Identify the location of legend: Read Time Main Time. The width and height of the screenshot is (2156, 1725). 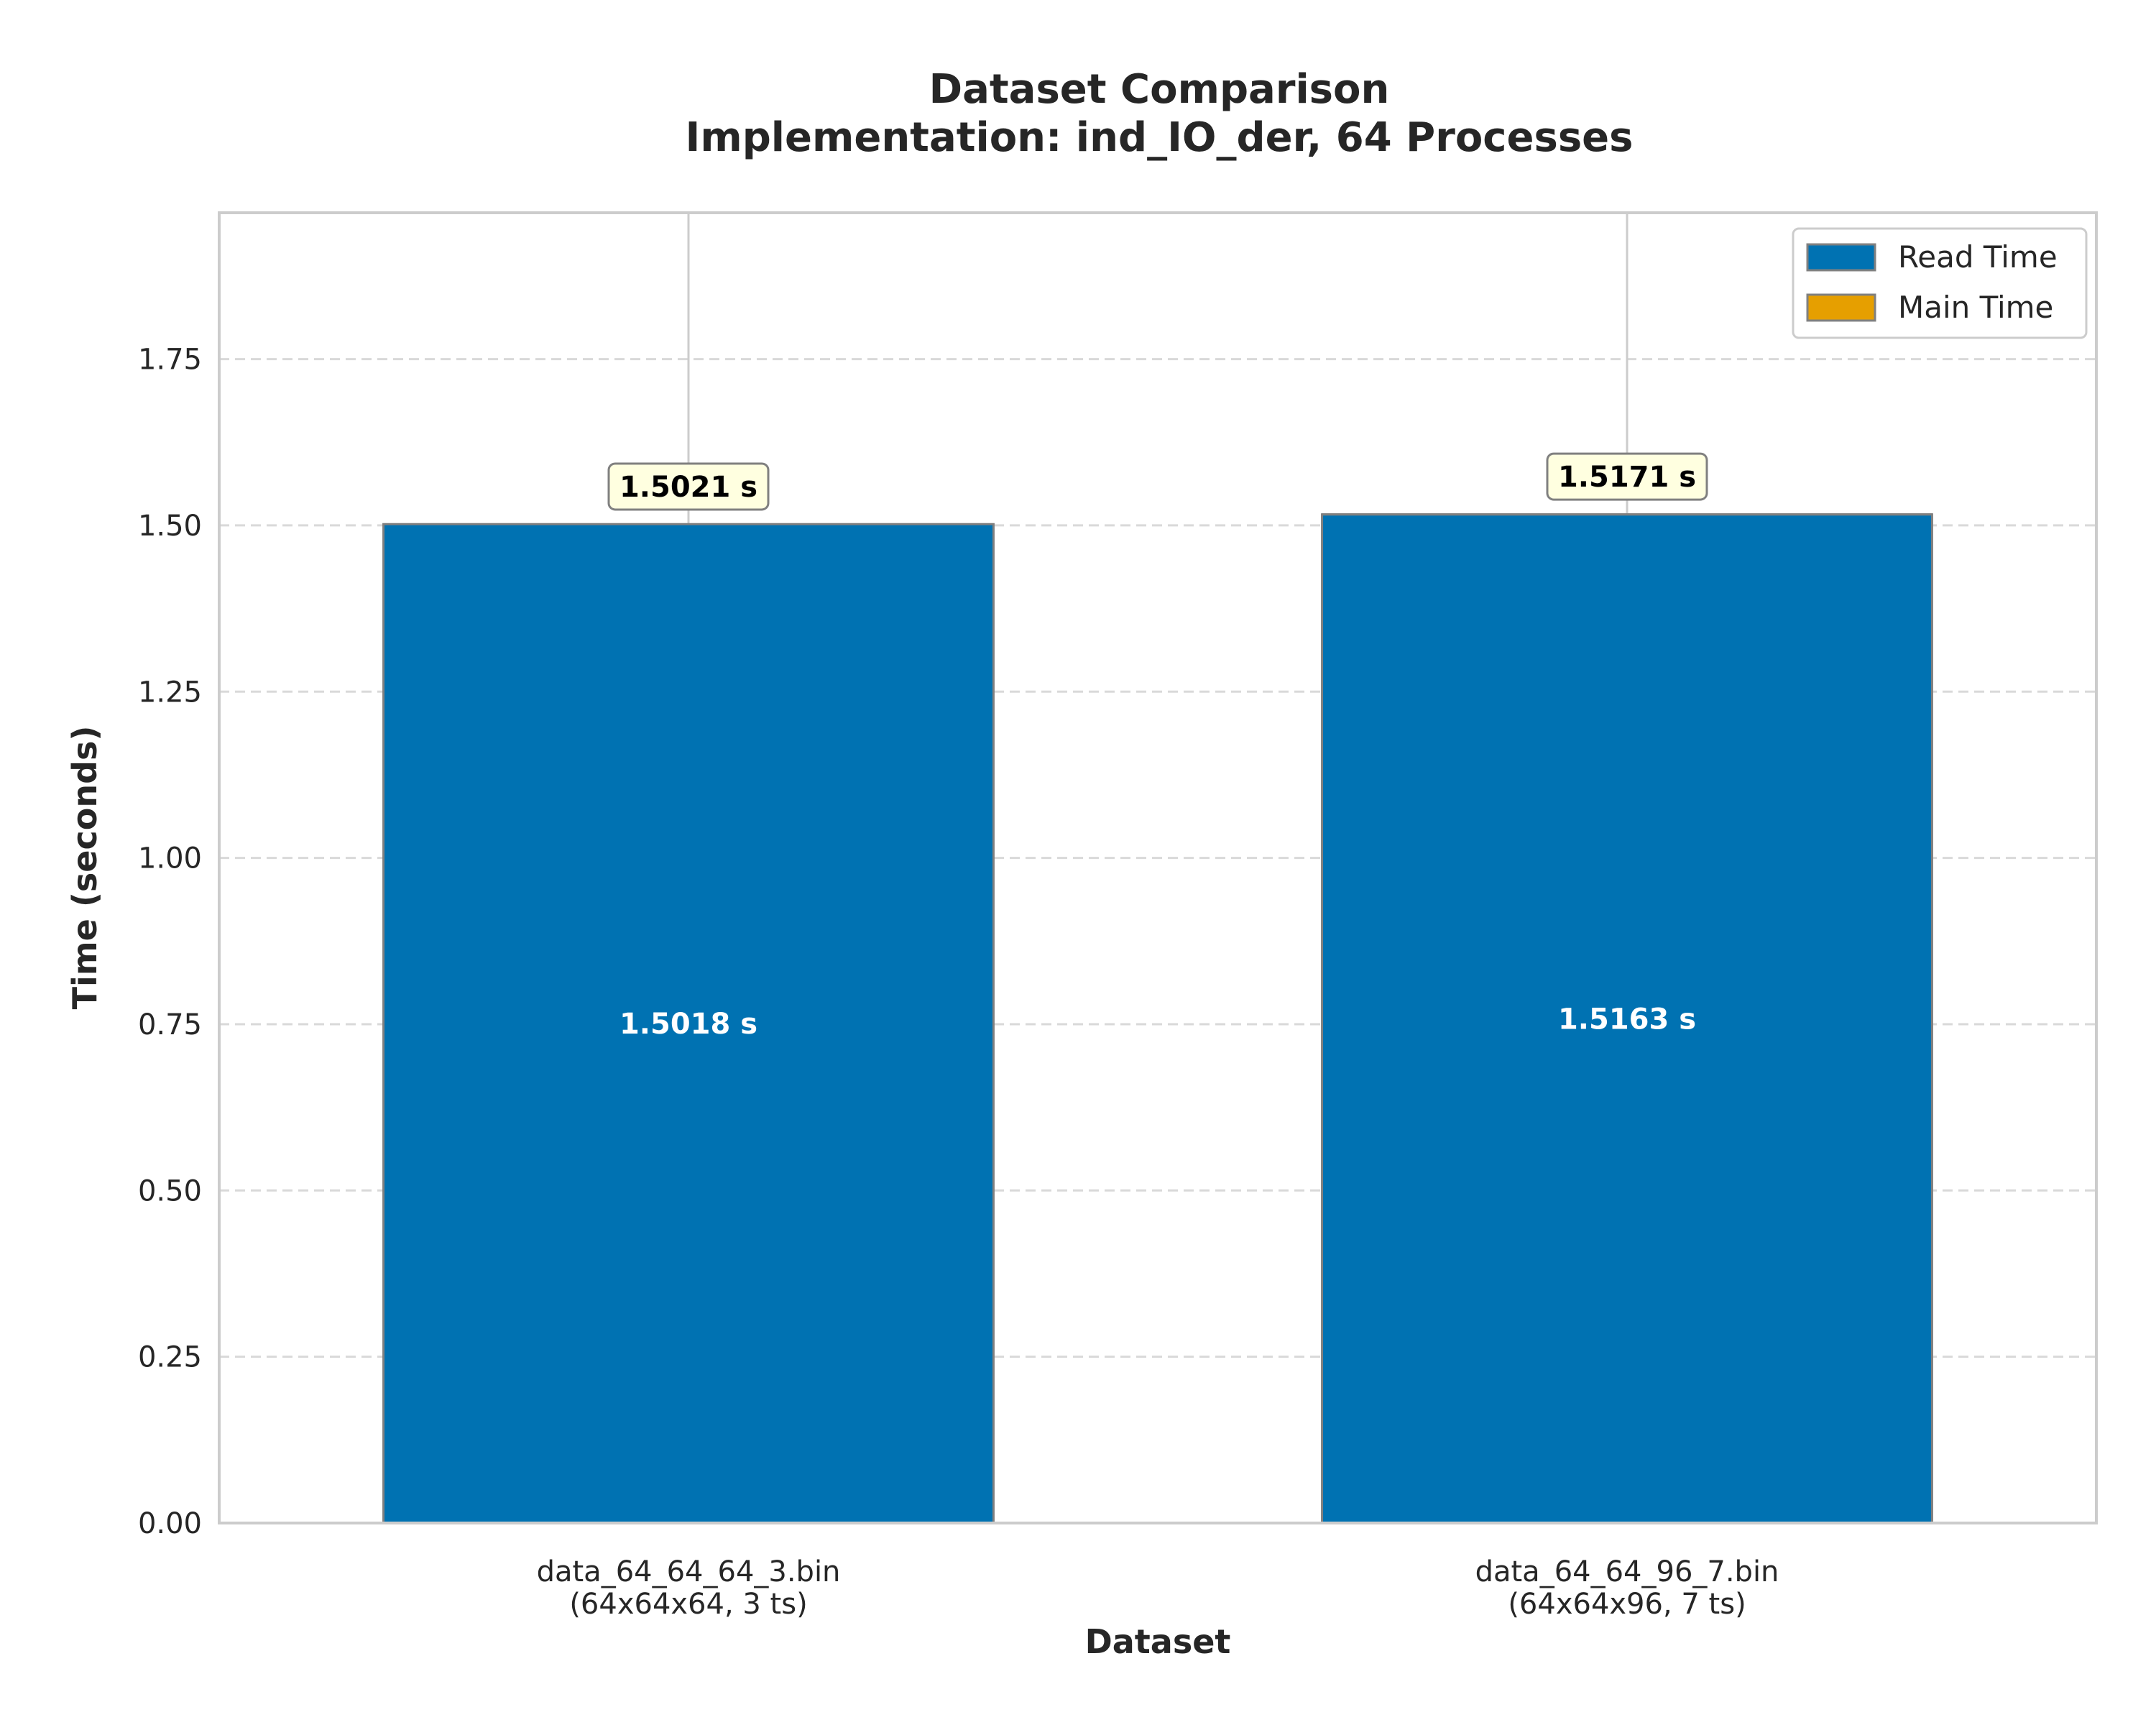
(1940, 283).